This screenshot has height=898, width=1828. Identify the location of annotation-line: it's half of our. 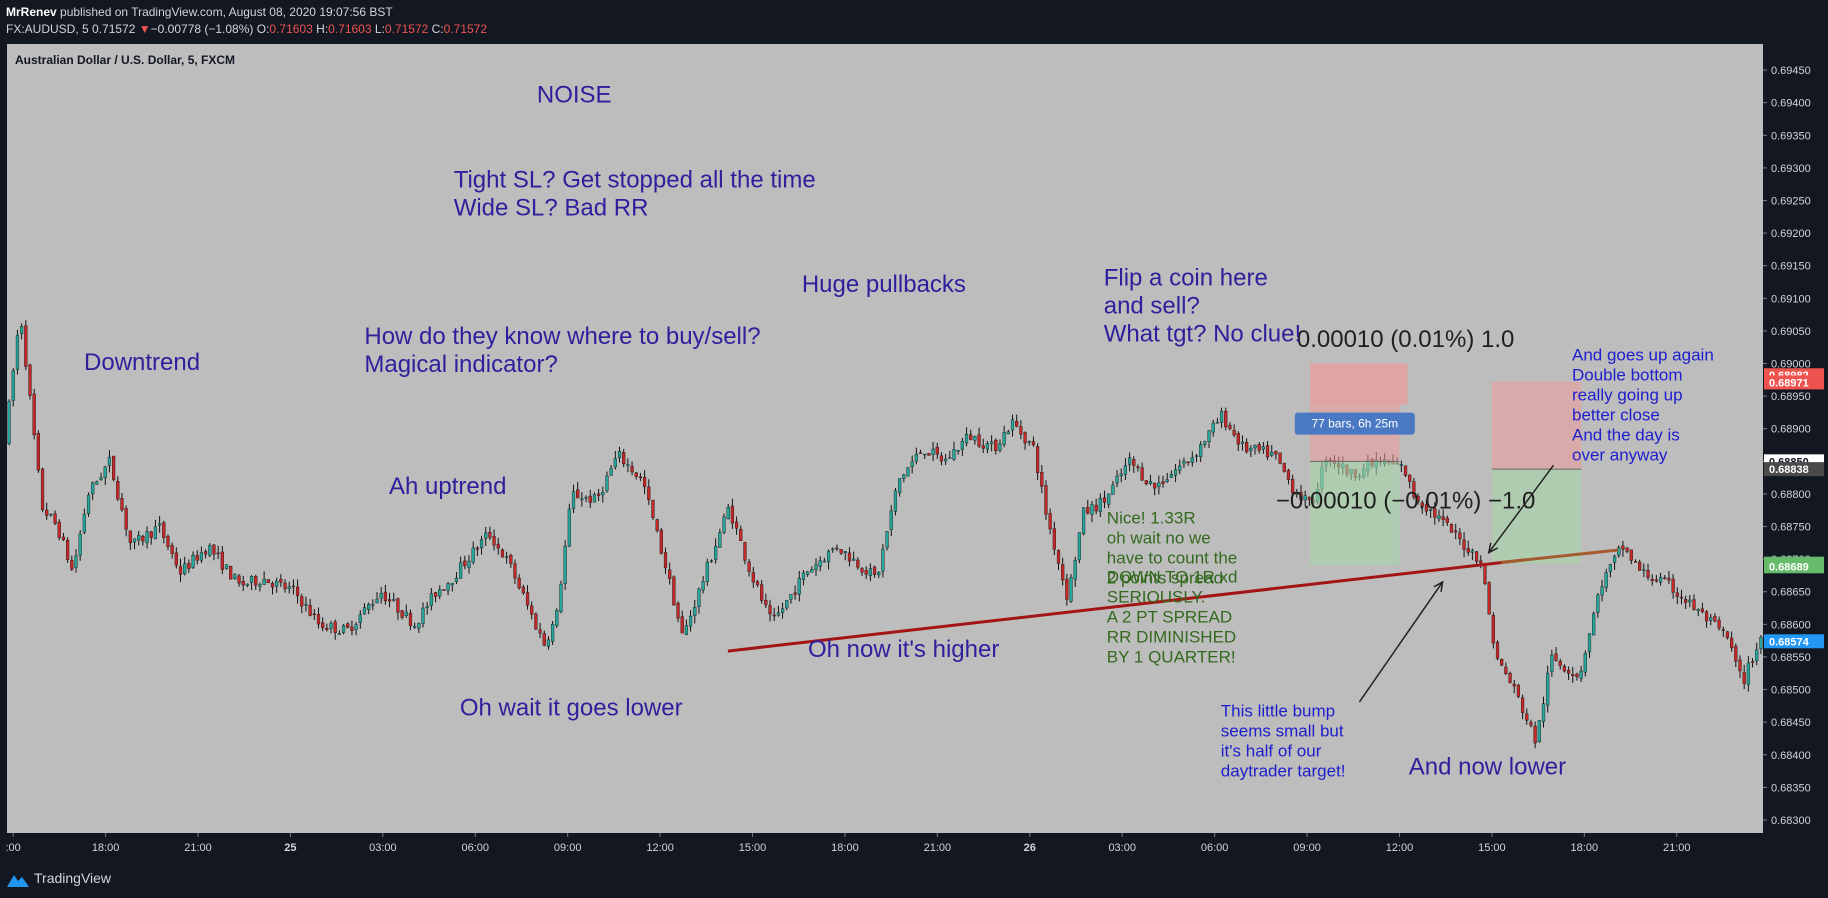
(1271, 750).